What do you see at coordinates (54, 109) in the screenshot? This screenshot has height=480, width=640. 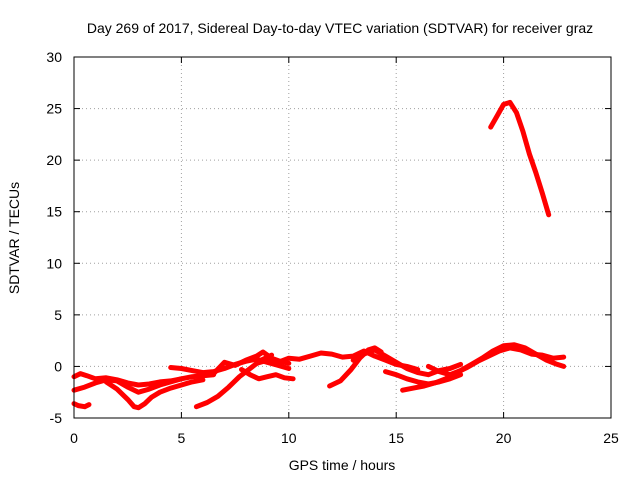 I see `y-tick-label-6: 25` at bounding box center [54, 109].